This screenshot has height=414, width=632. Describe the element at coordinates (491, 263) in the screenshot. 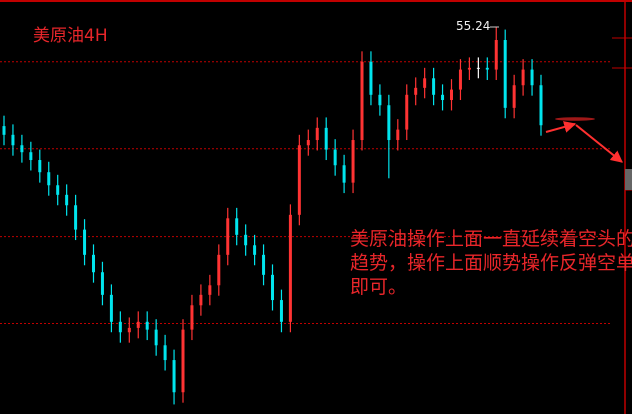

I see `analysis-note: 美原油操作上面一直延续着空头的趋势，操作上面顺势操作反弹空单即可。` at that location.